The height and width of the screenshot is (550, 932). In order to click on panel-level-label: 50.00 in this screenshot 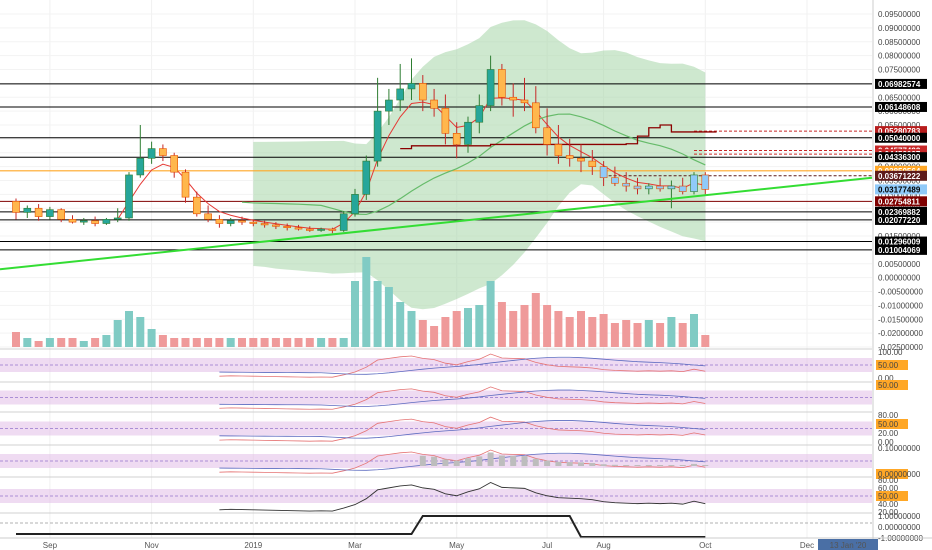, I will do `click(888, 365)`.